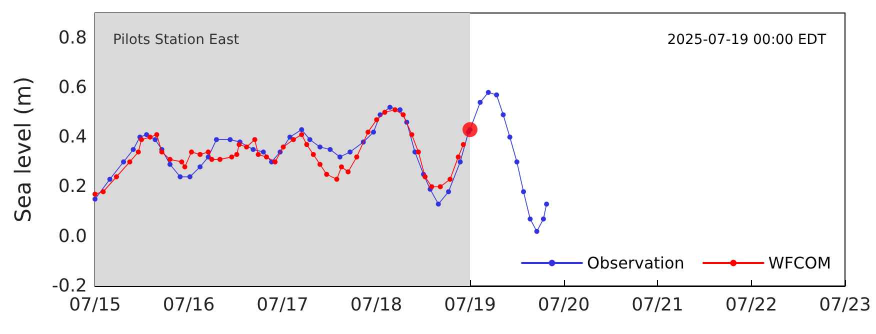  Describe the element at coordinates (72, 187) in the screenshot. I see `y-tick-label: 0.2` at that location.